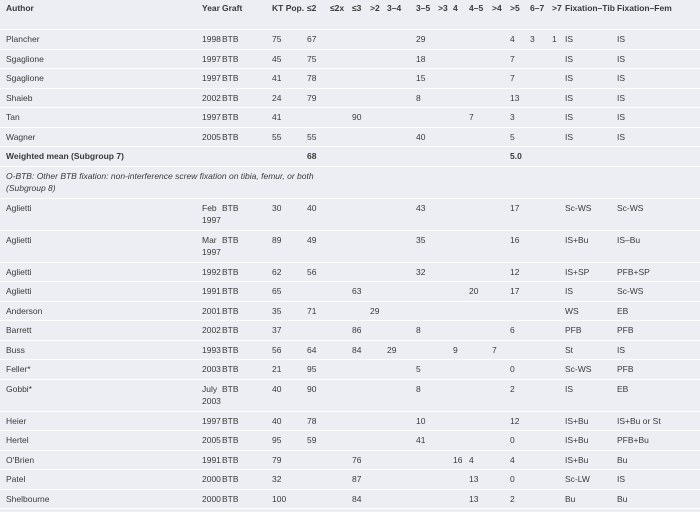 This screenshot has height=512, width=700. What do you see at coordinates (277, 291) in the screenshot?
I see `table-cell: 65` at bounding box center [277, 291].